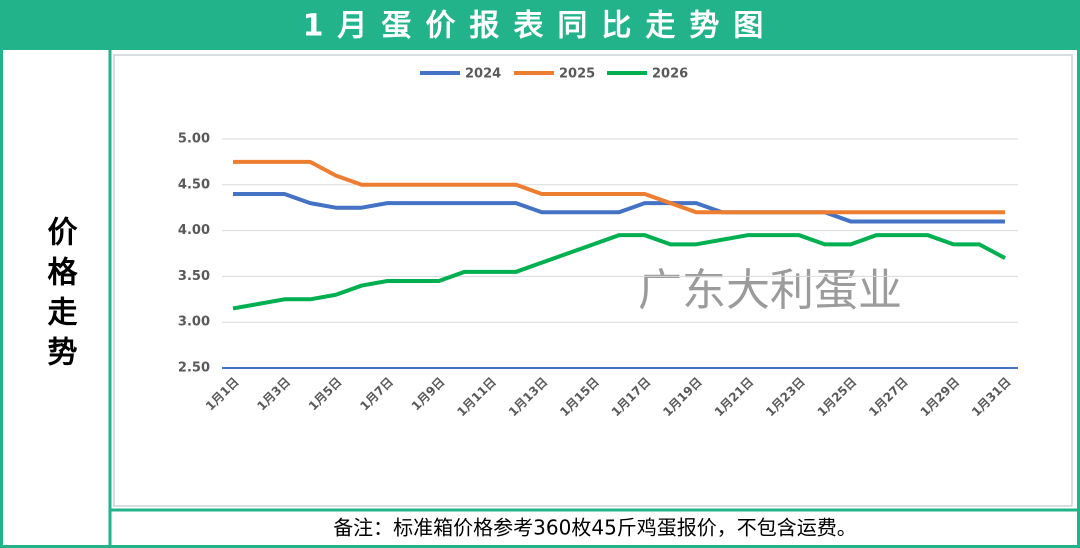 This screenshot has width=1080, height=548. Describe the element at coordinates (194, 276) in the screenshot. I see `y-tick-label: 3.50` at that location.